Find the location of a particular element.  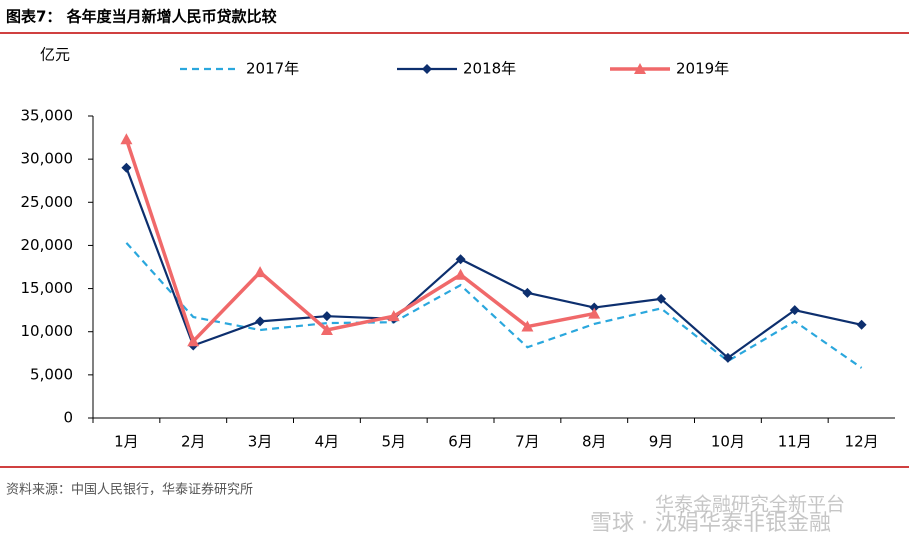

y-tick-label: 10,000 is located at coordinates (47, 331).